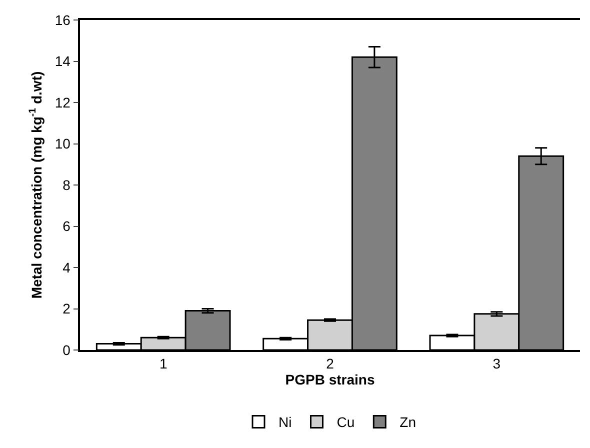  I want to click on legend-label: Ni, so click(285, 422).